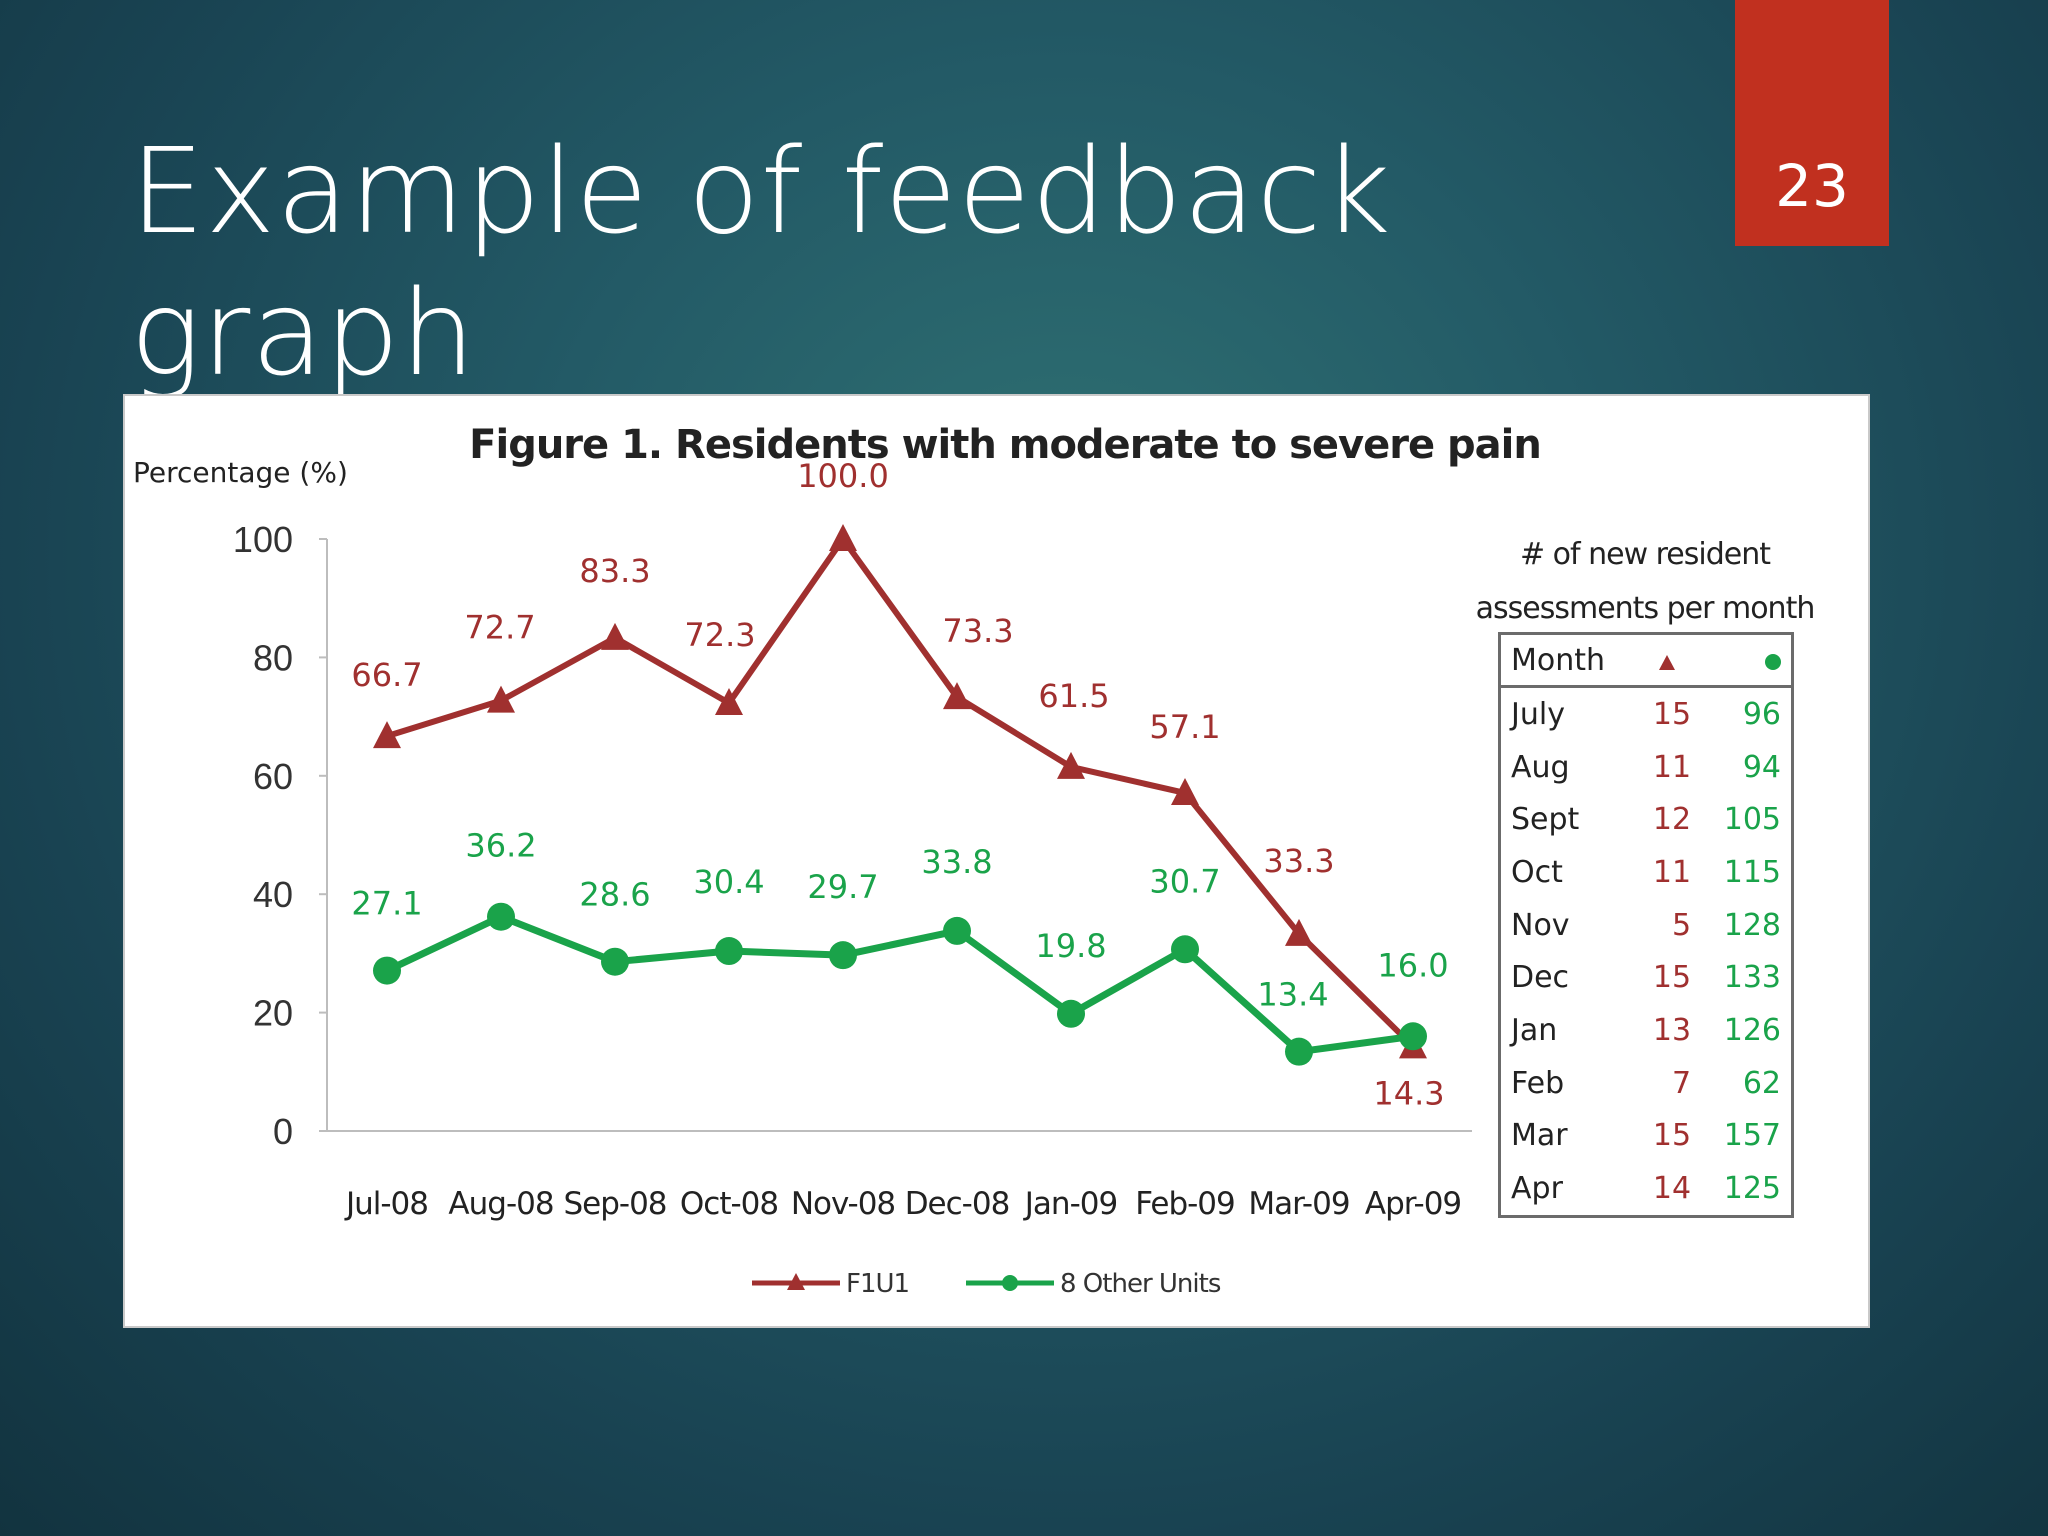 The width and height of the screenshot is (2048, 1536). Describe the element at coordinates (1184, 727) in the screenshot. I see `data-label: 57.1` at that location.